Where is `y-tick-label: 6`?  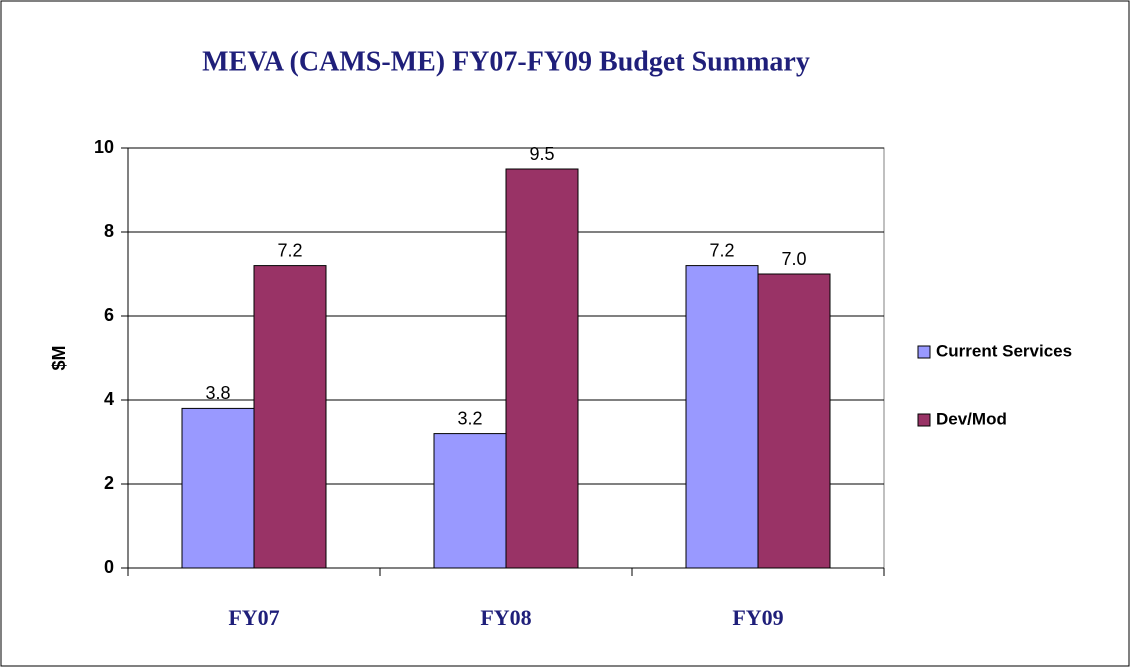 y-tick-label: 6 is located at coordinates (109, 315).